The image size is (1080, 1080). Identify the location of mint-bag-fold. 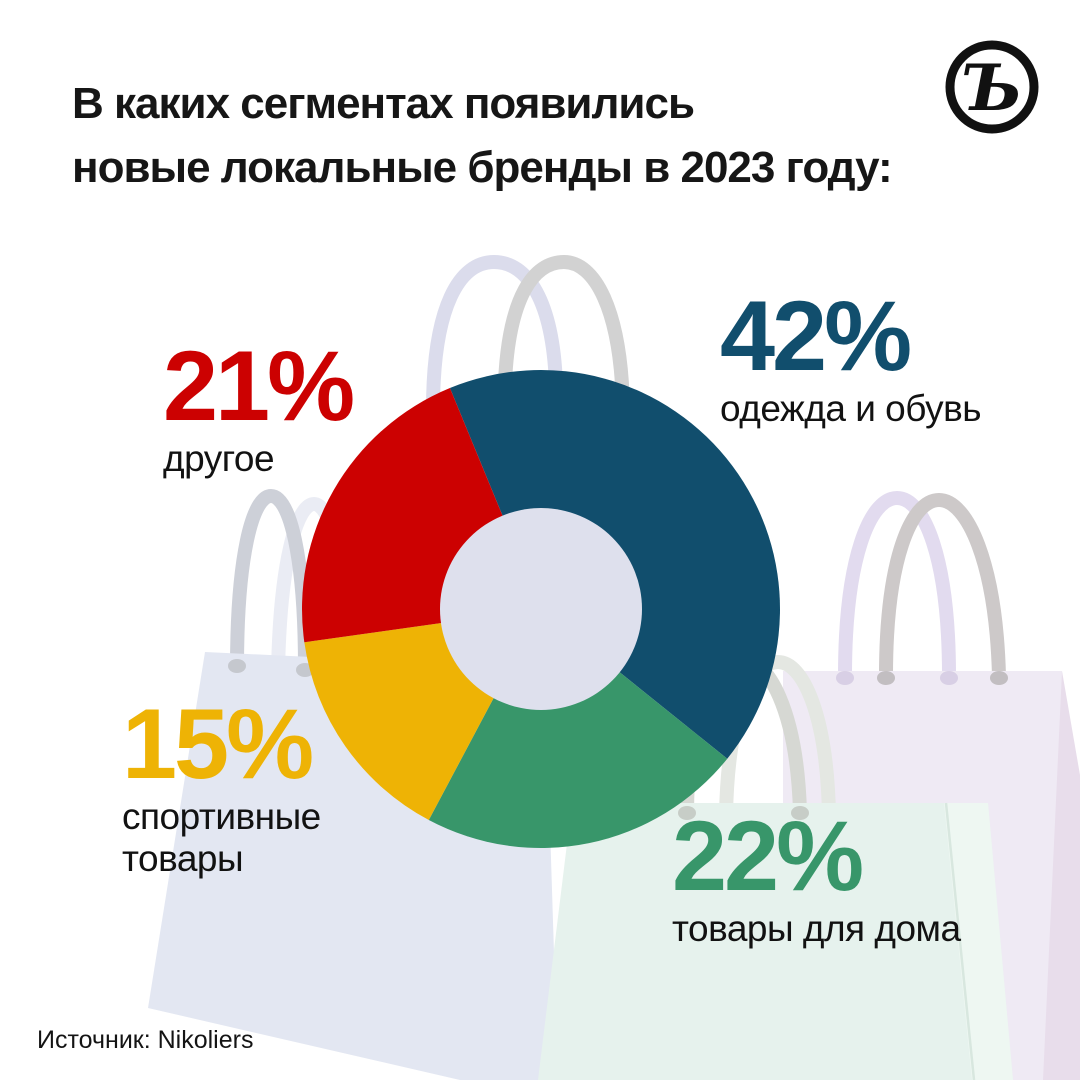
(978, 941).